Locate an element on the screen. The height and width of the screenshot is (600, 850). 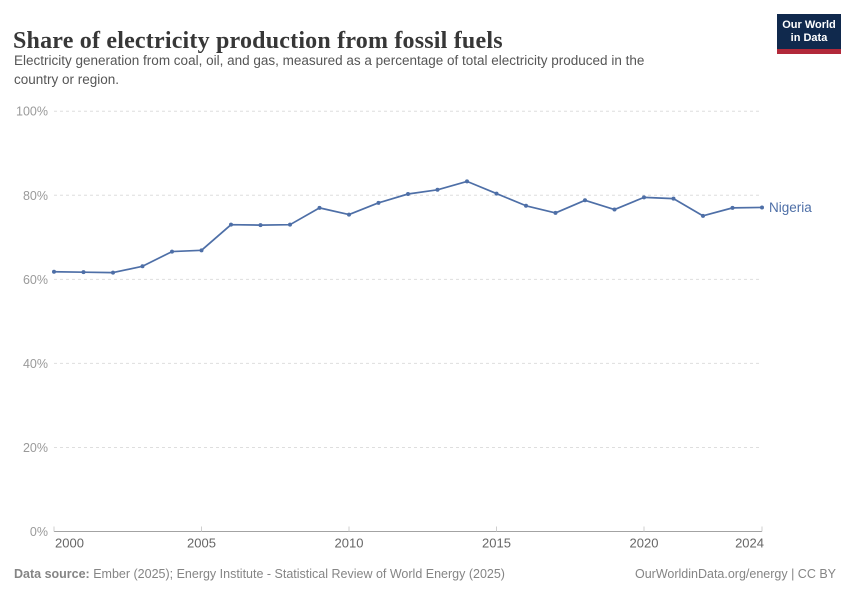
x-tick-label: 2000 is located at coordinates (69, 543).